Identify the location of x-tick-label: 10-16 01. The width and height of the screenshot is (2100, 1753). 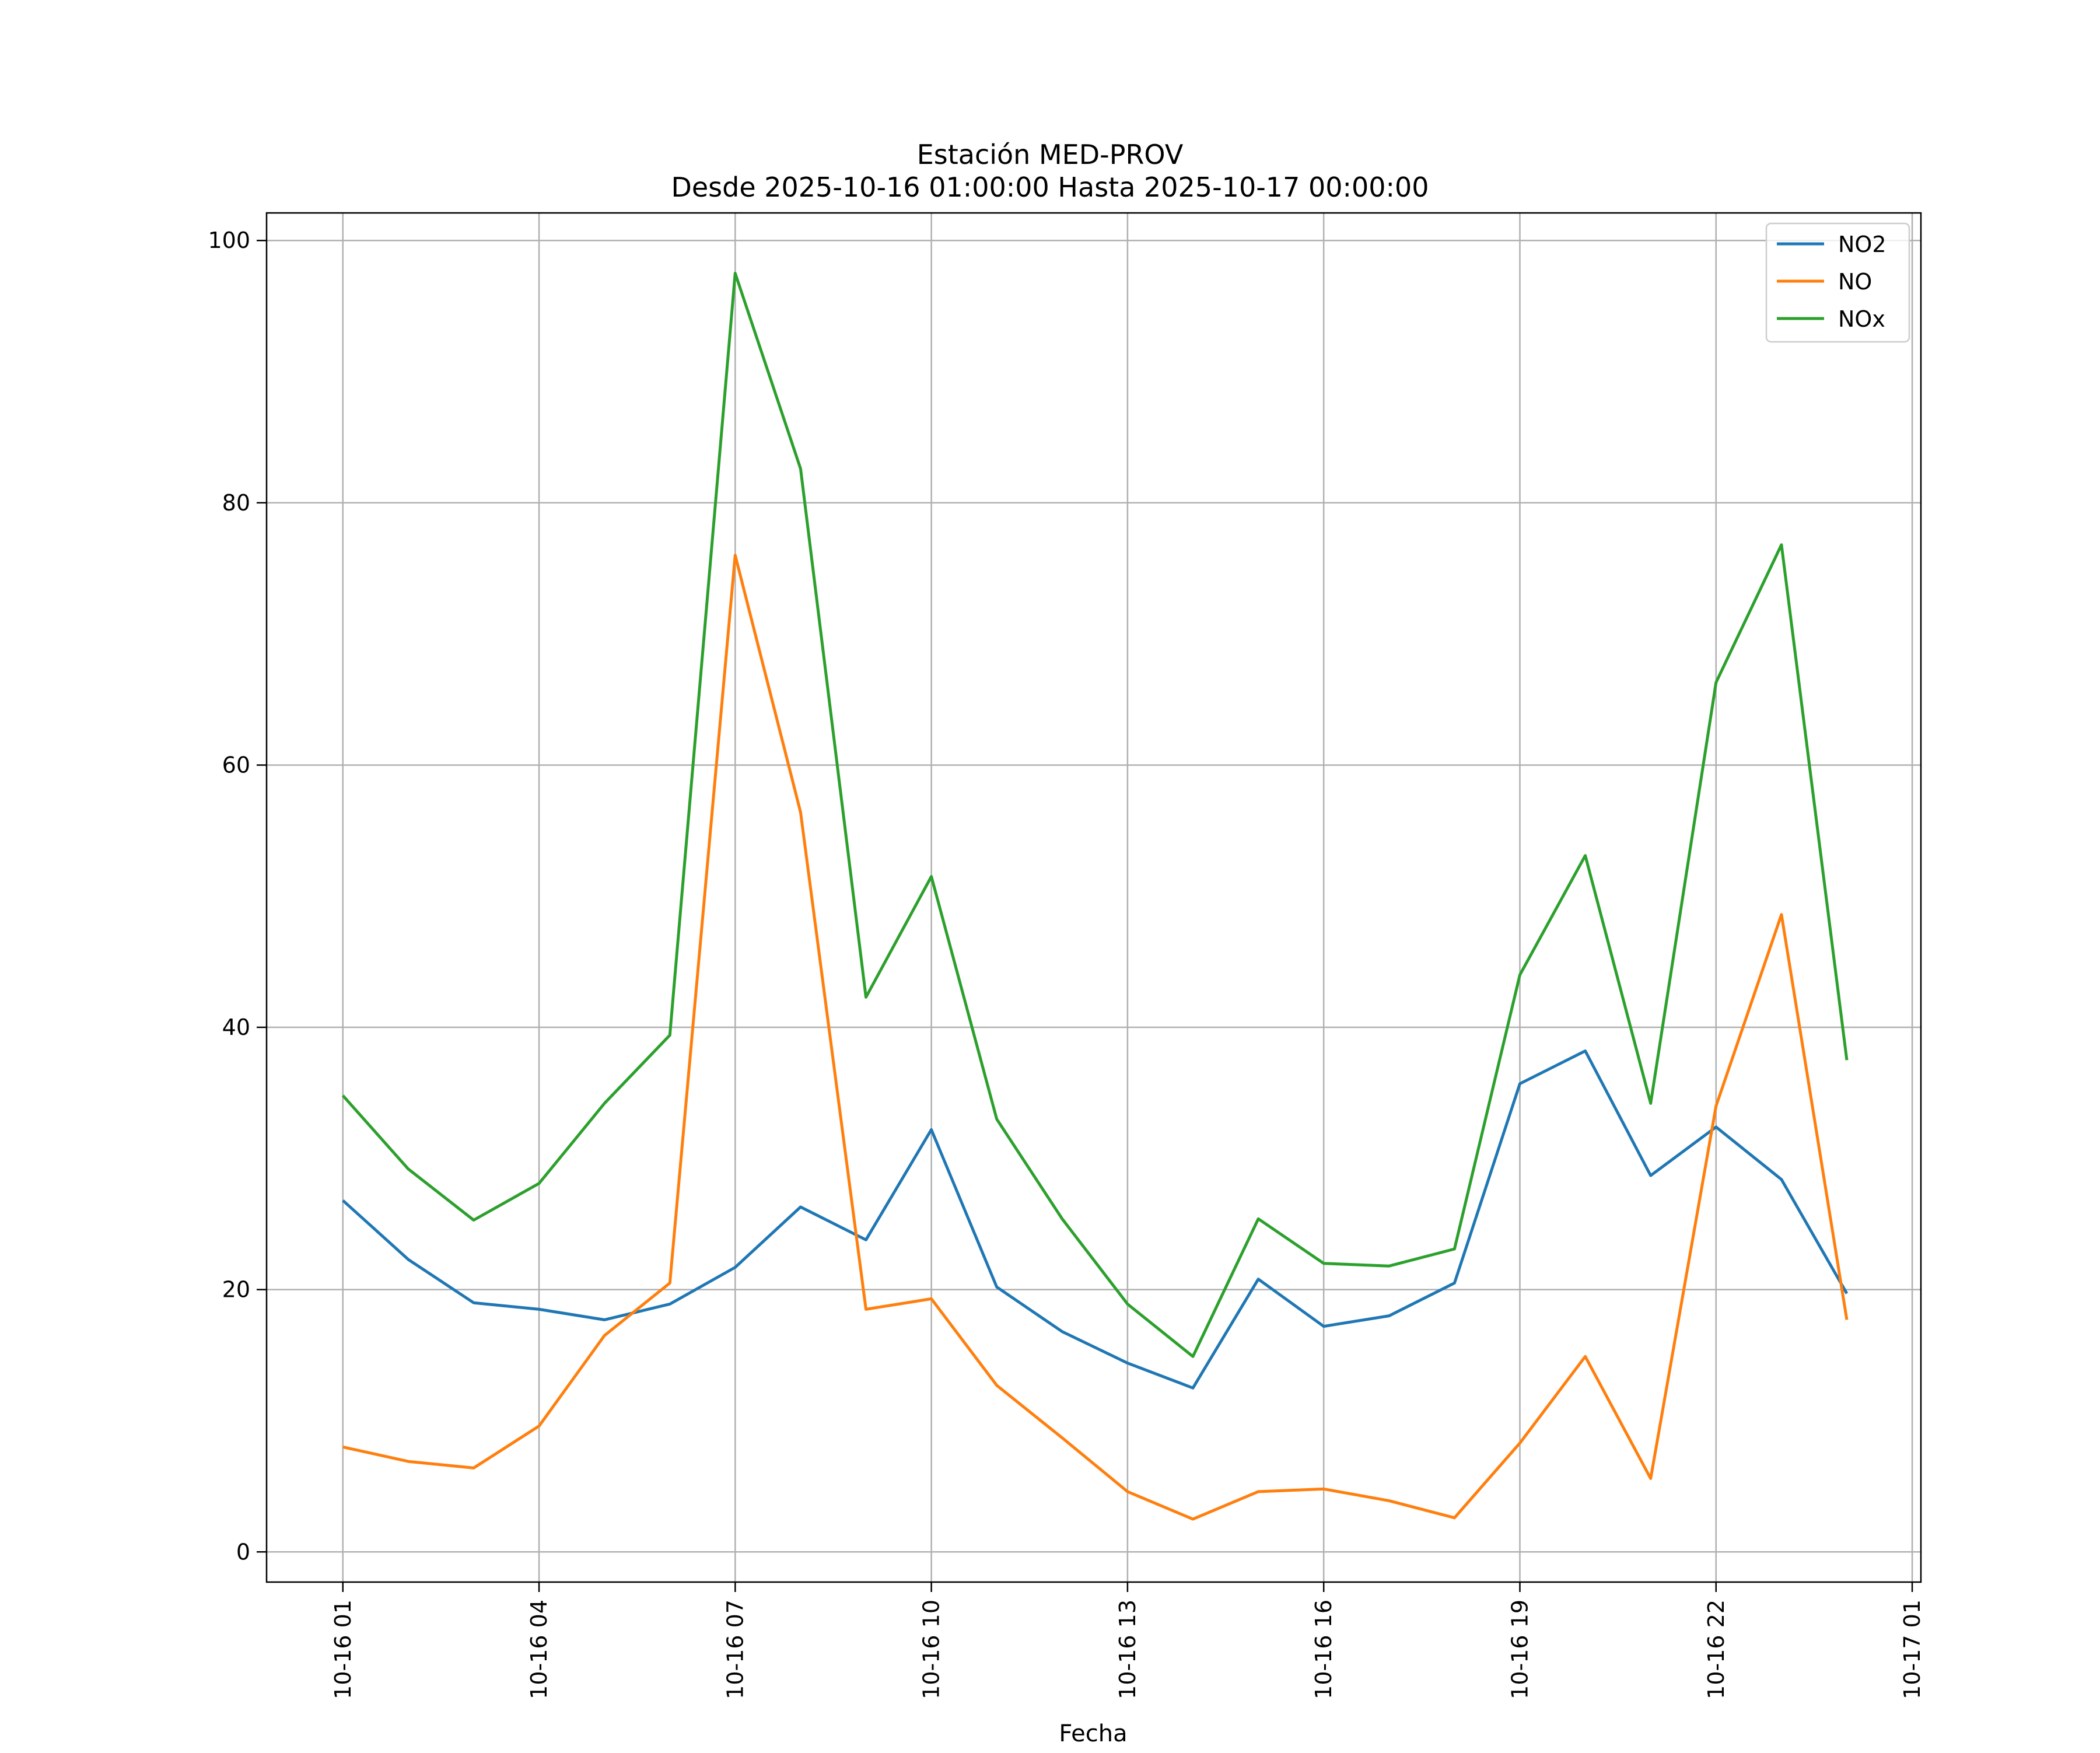
(343, 1649).